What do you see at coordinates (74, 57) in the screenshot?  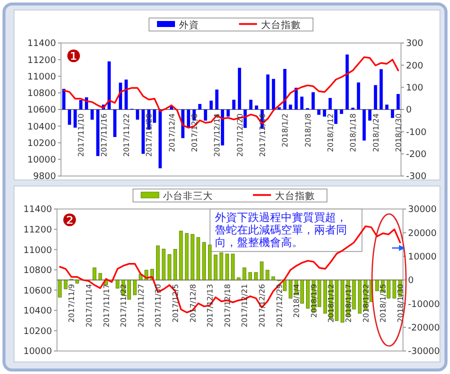 I see `chart-title: ❶` at bounding box center [74, 57].